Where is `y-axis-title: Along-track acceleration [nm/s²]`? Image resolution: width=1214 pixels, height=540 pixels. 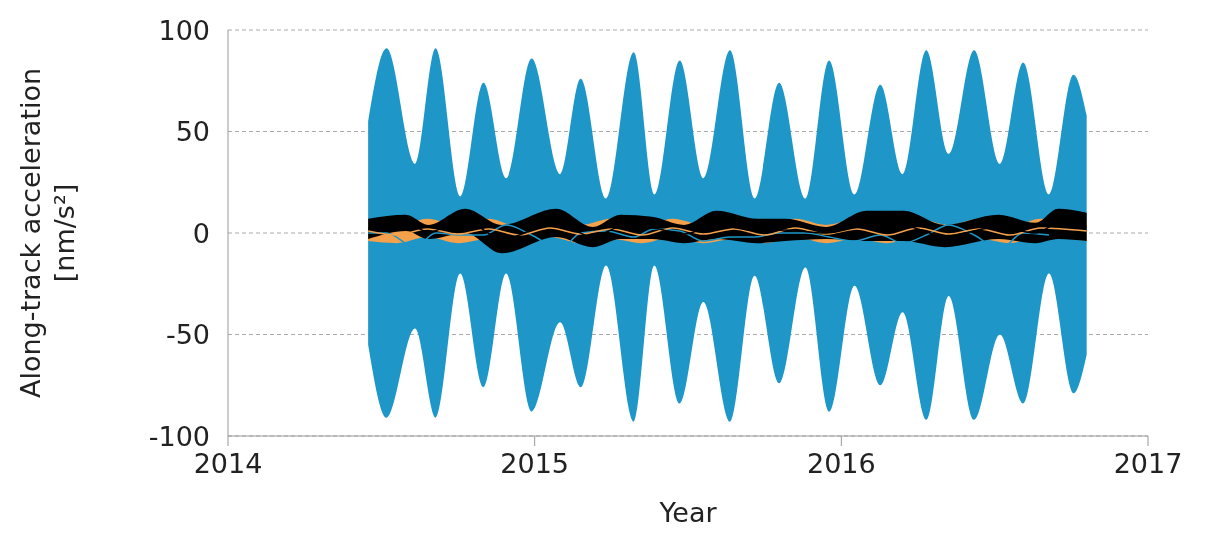
y-axis-title: Along-track acceleration [nm/s²] is located at coordinates (47, 233).